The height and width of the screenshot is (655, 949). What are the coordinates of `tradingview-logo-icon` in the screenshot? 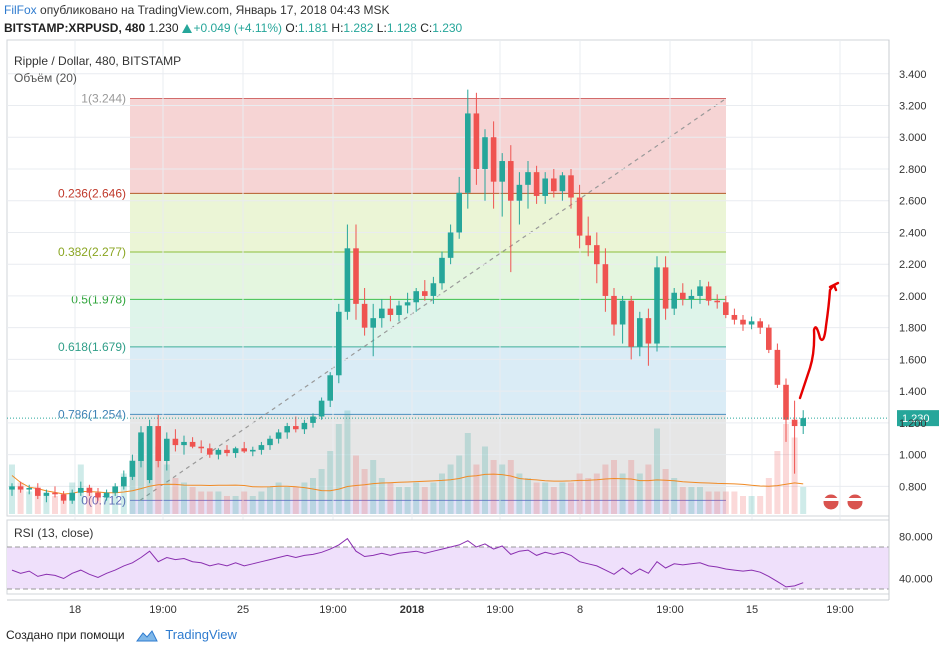 It's located at (146, 635).